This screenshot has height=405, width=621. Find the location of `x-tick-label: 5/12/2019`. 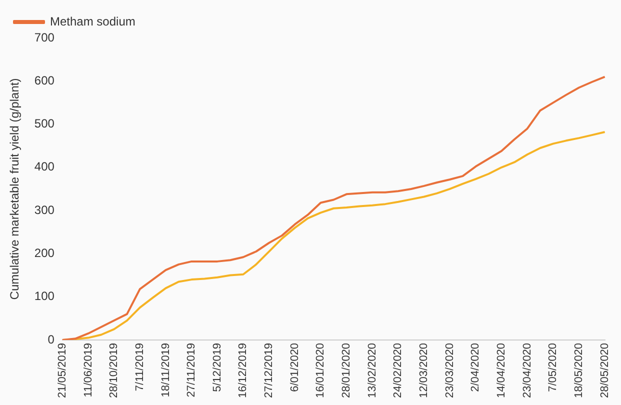

x-tick-label: 5/12/2019 is located at coordinates (217, 367).